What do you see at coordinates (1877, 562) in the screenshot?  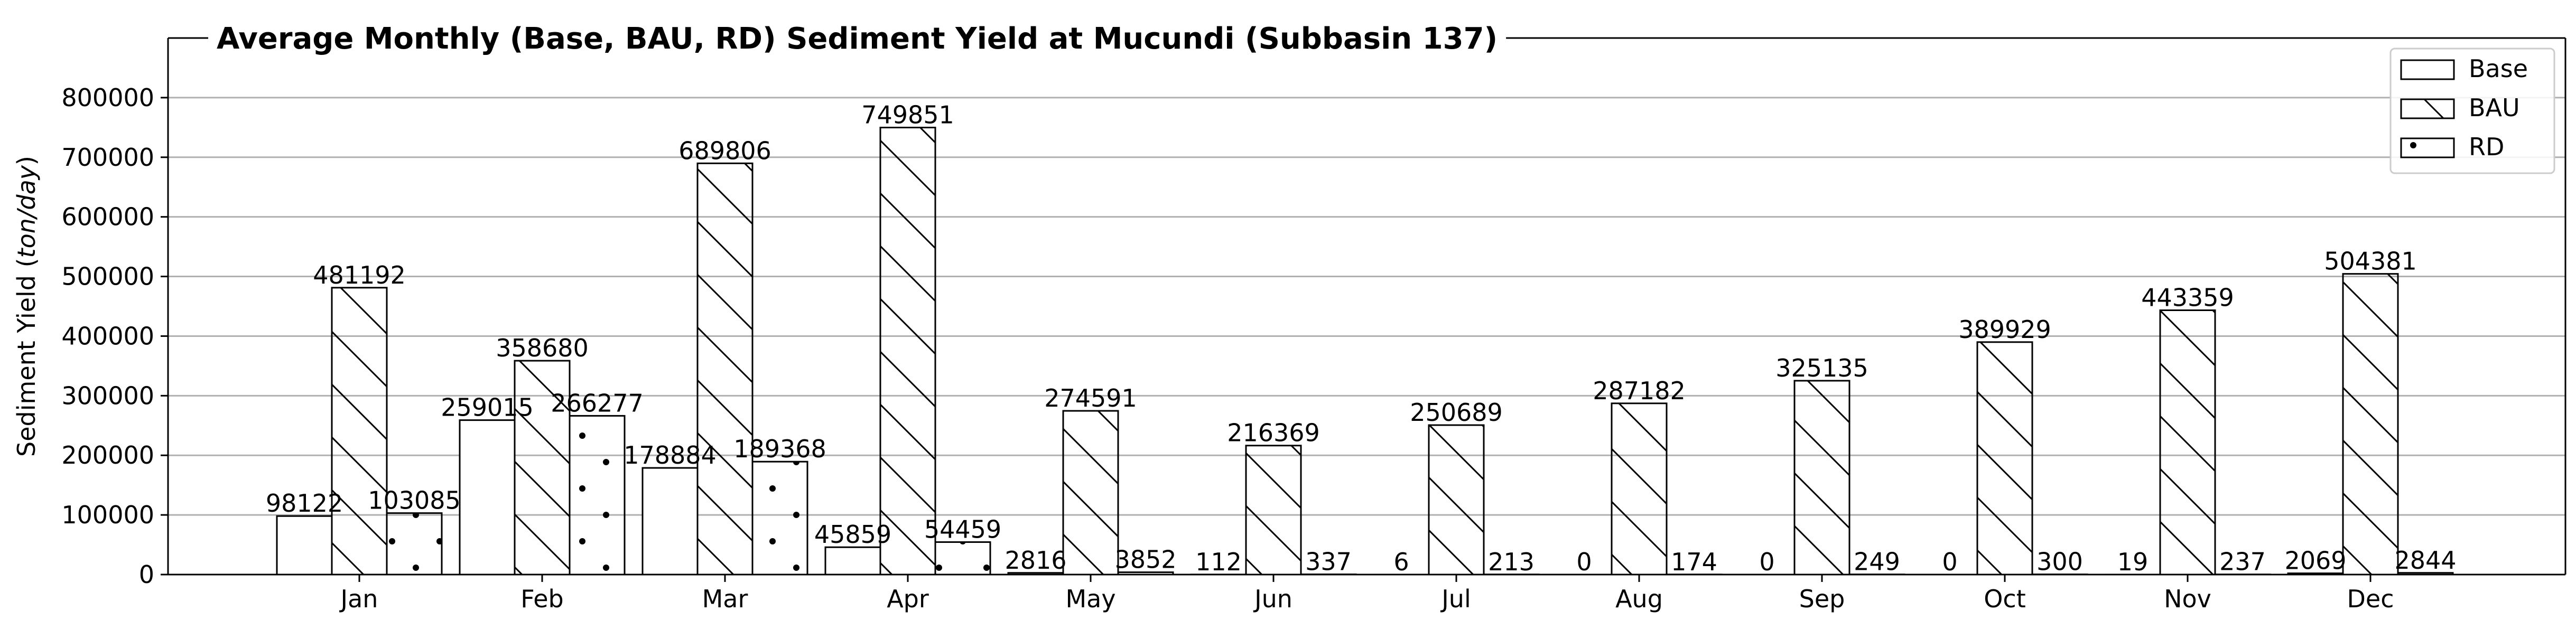 I see `bar-label-rd-sep: 249` at bounding box center [1877, 562].